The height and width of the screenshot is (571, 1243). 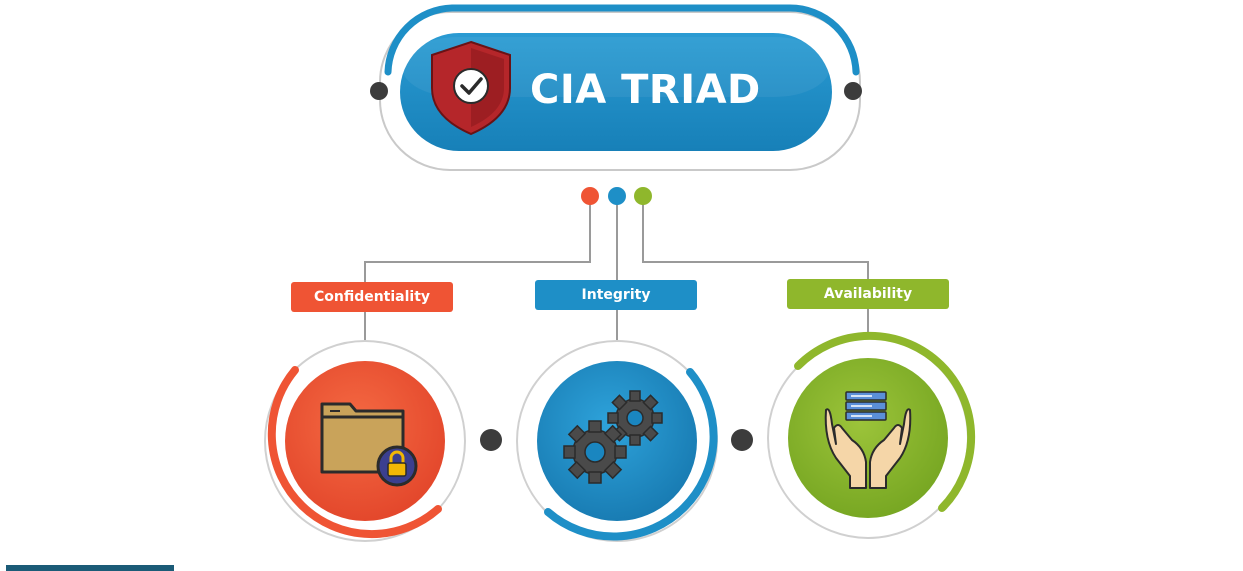 I want to click on connector-dot-green, so click(x=643, y=196).